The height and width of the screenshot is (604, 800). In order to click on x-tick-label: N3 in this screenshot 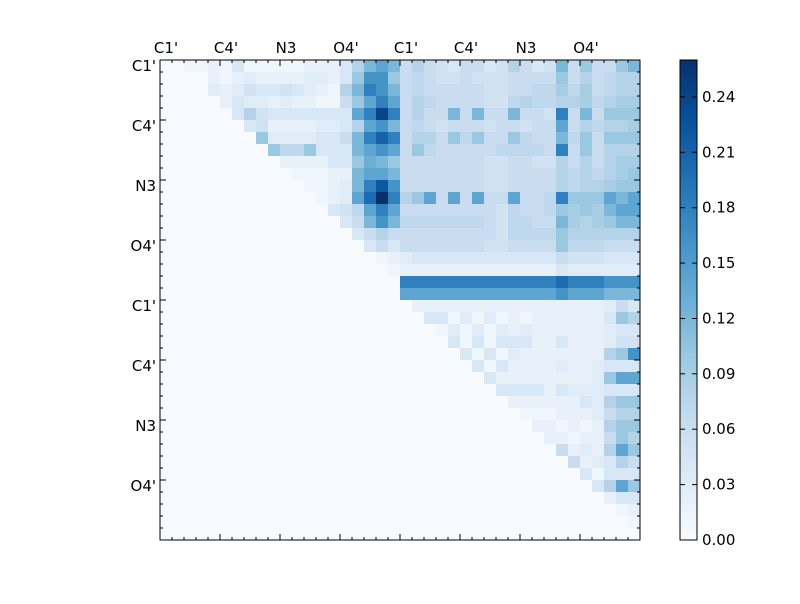, I will do `click(526, 48)`.